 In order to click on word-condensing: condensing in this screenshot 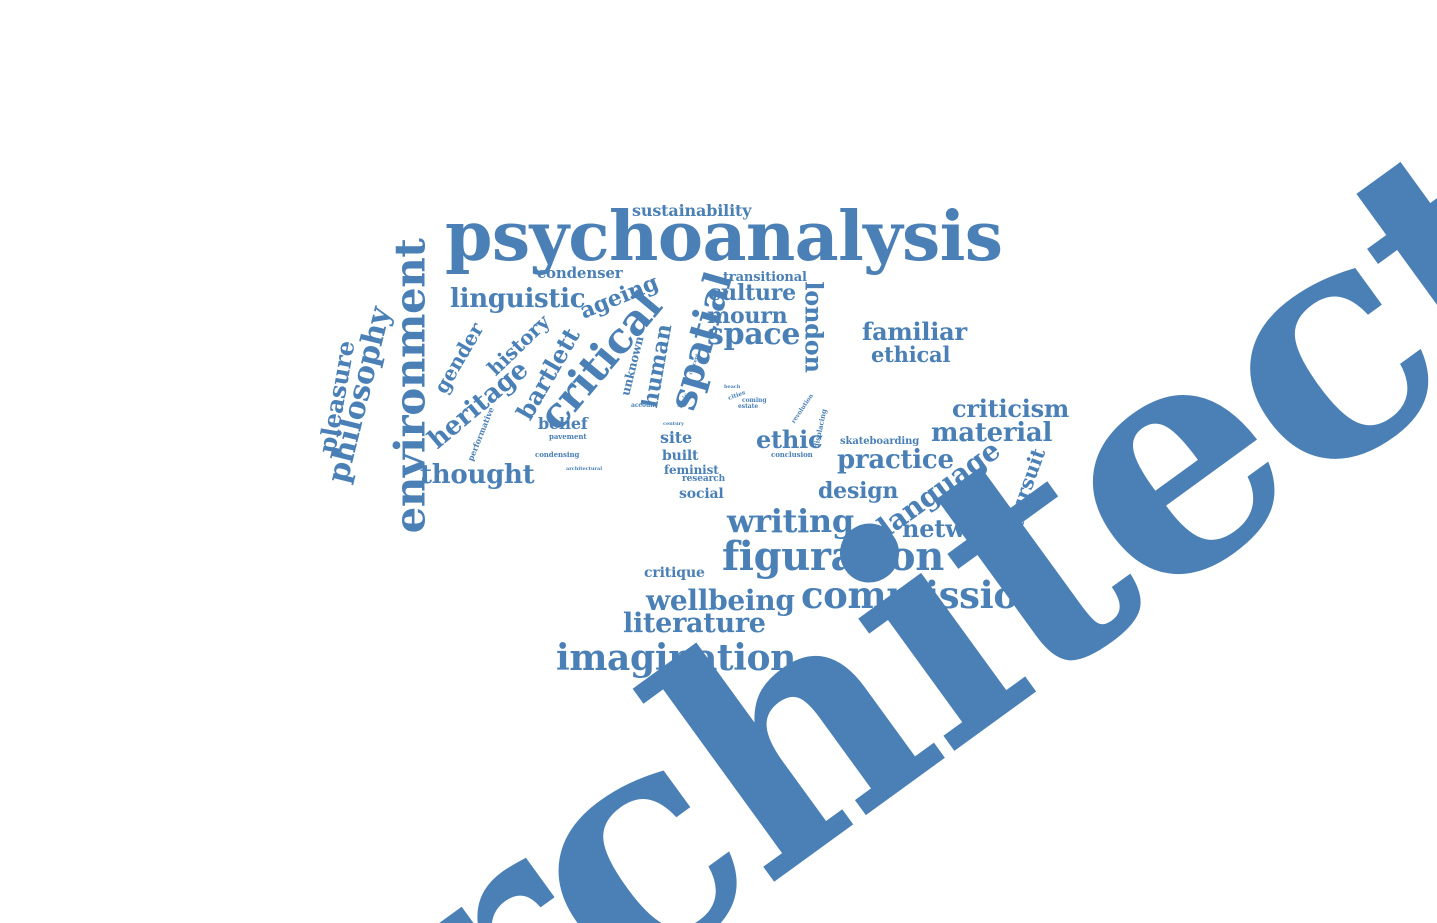, I will do `click(557, 454)`.